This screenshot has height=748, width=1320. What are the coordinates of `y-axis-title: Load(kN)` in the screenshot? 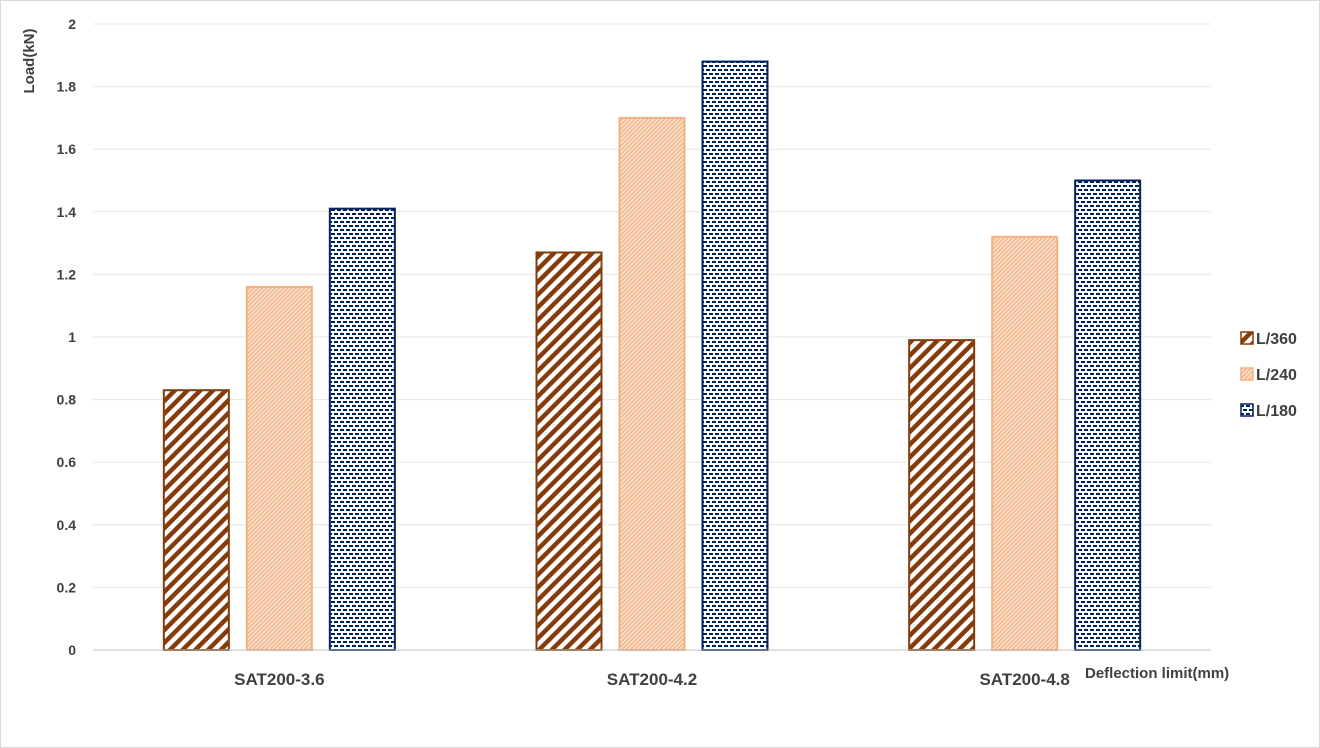 It's located at (29, 61).